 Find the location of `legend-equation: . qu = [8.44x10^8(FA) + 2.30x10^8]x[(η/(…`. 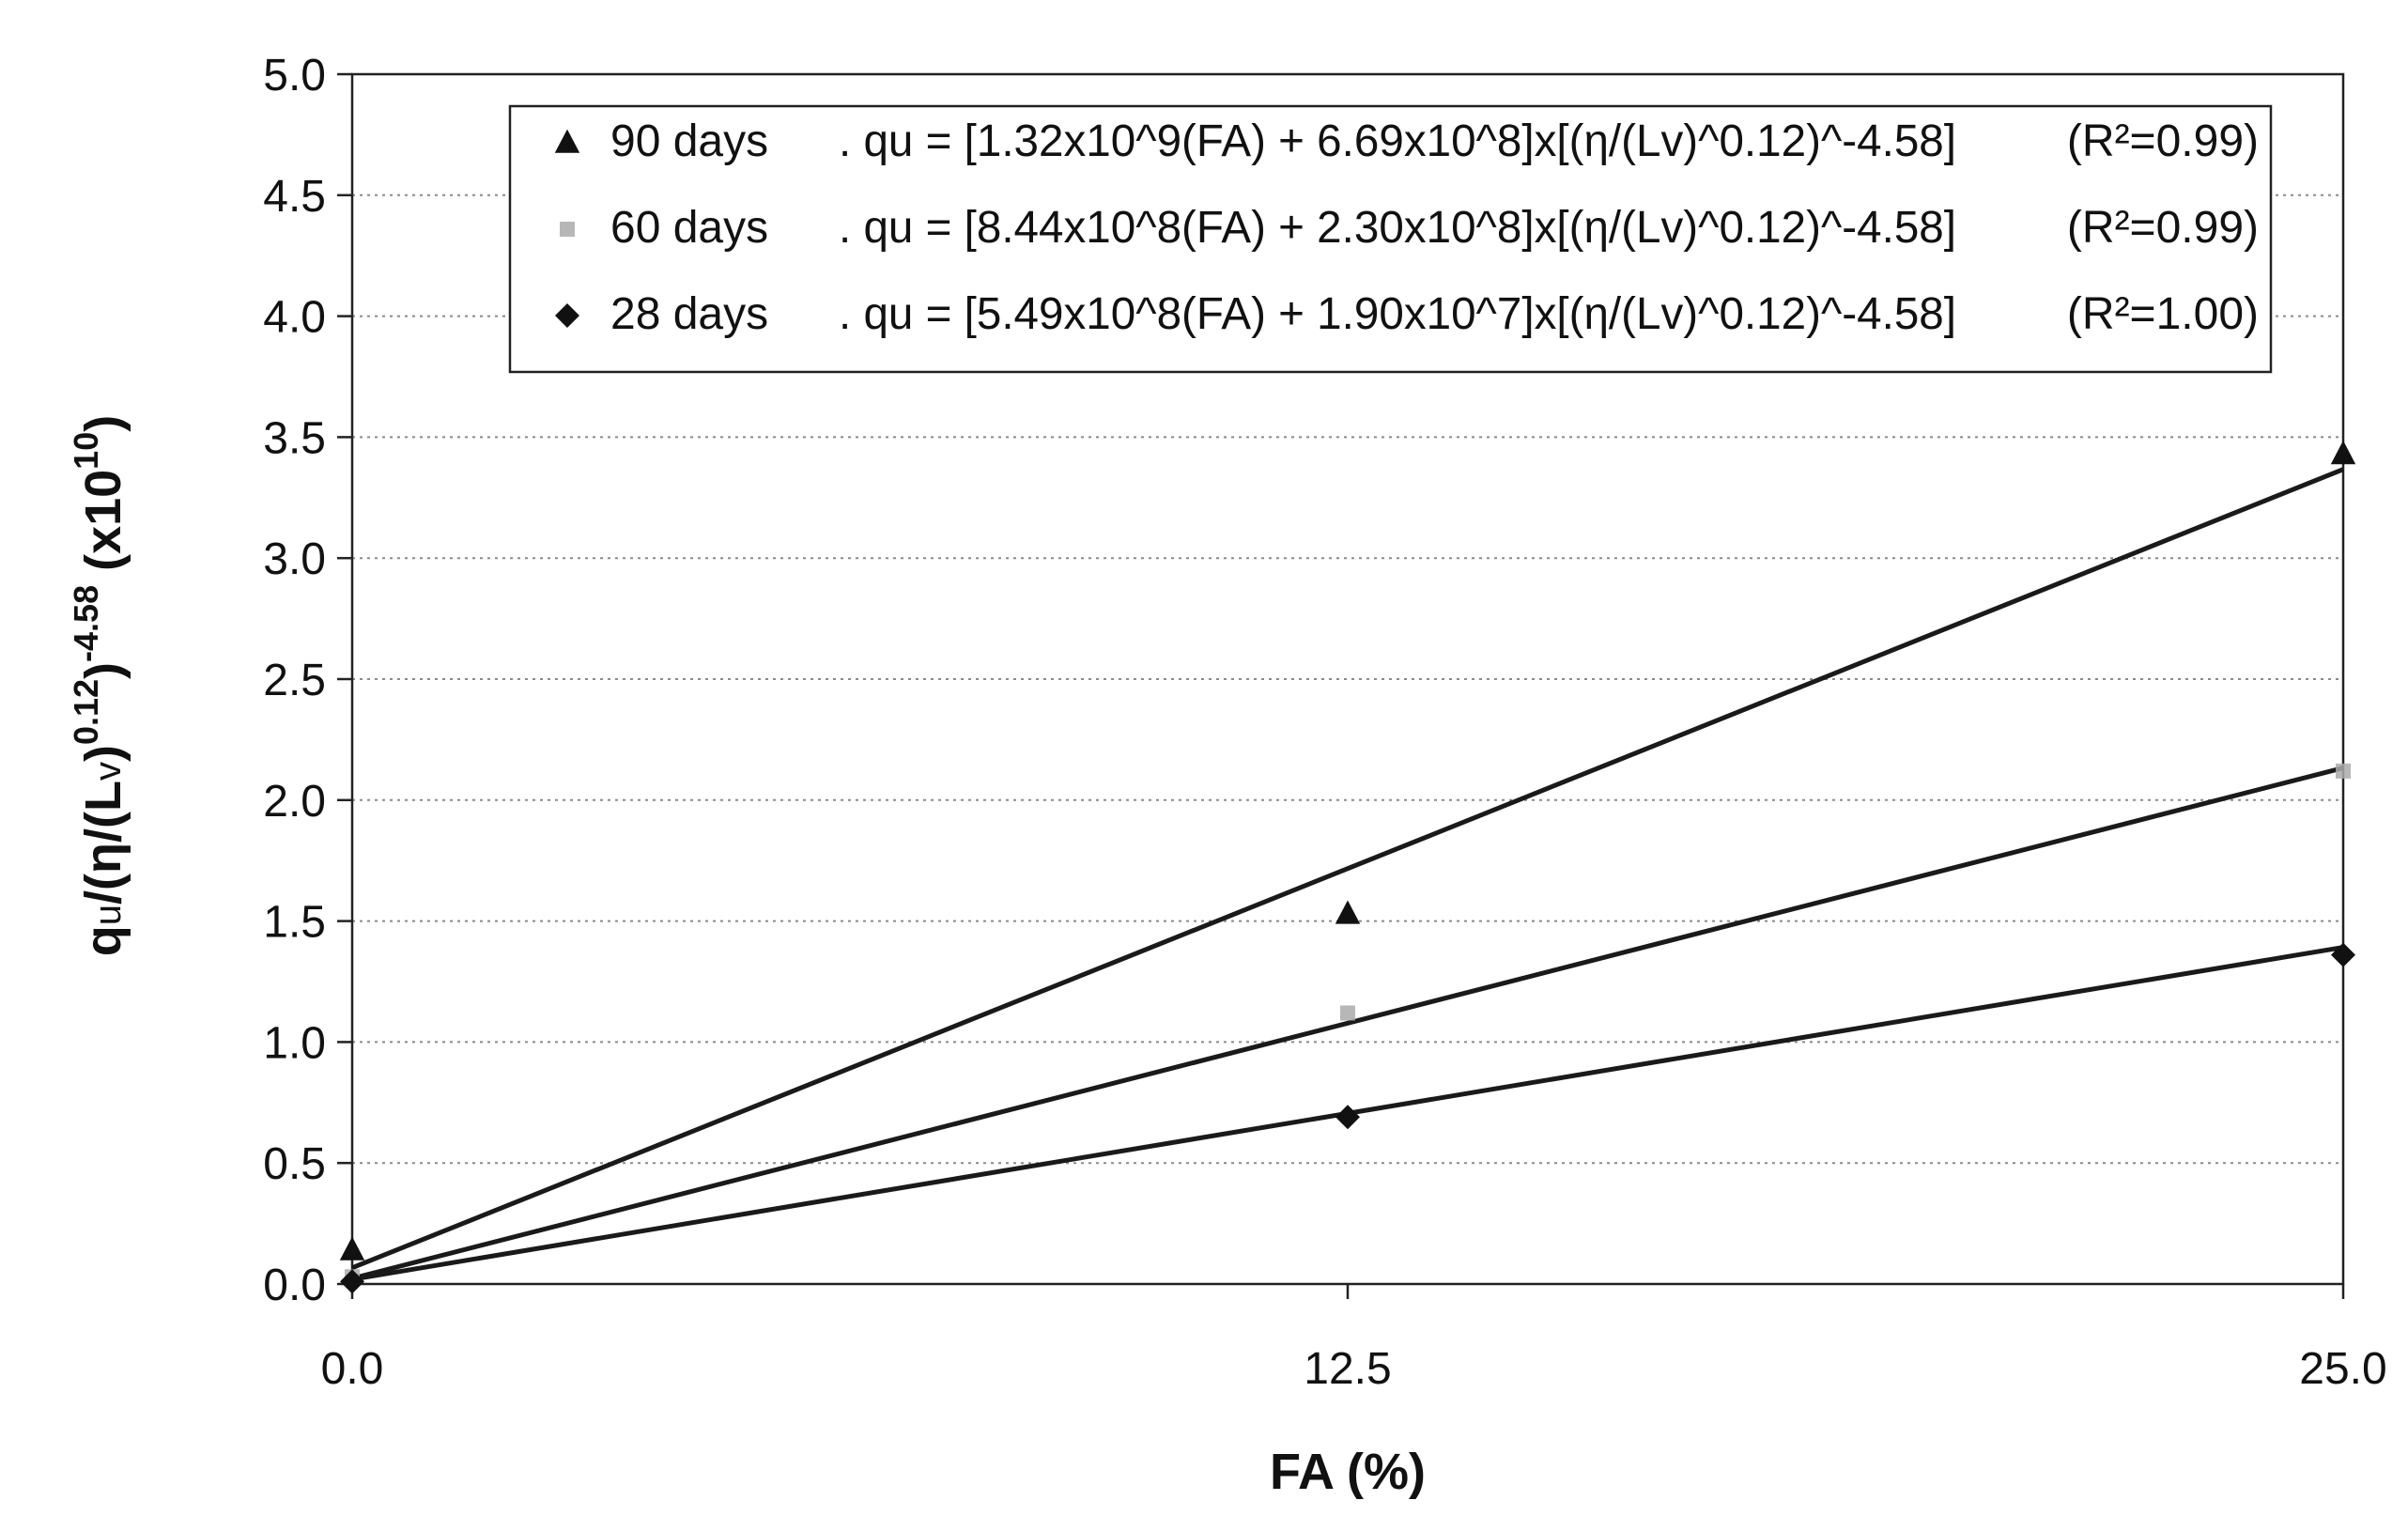

legend-equation: . qu = [8.44x10^8(FA) + 2.30x10^8]x[(η/(… is located at coordinates (1397, 228).